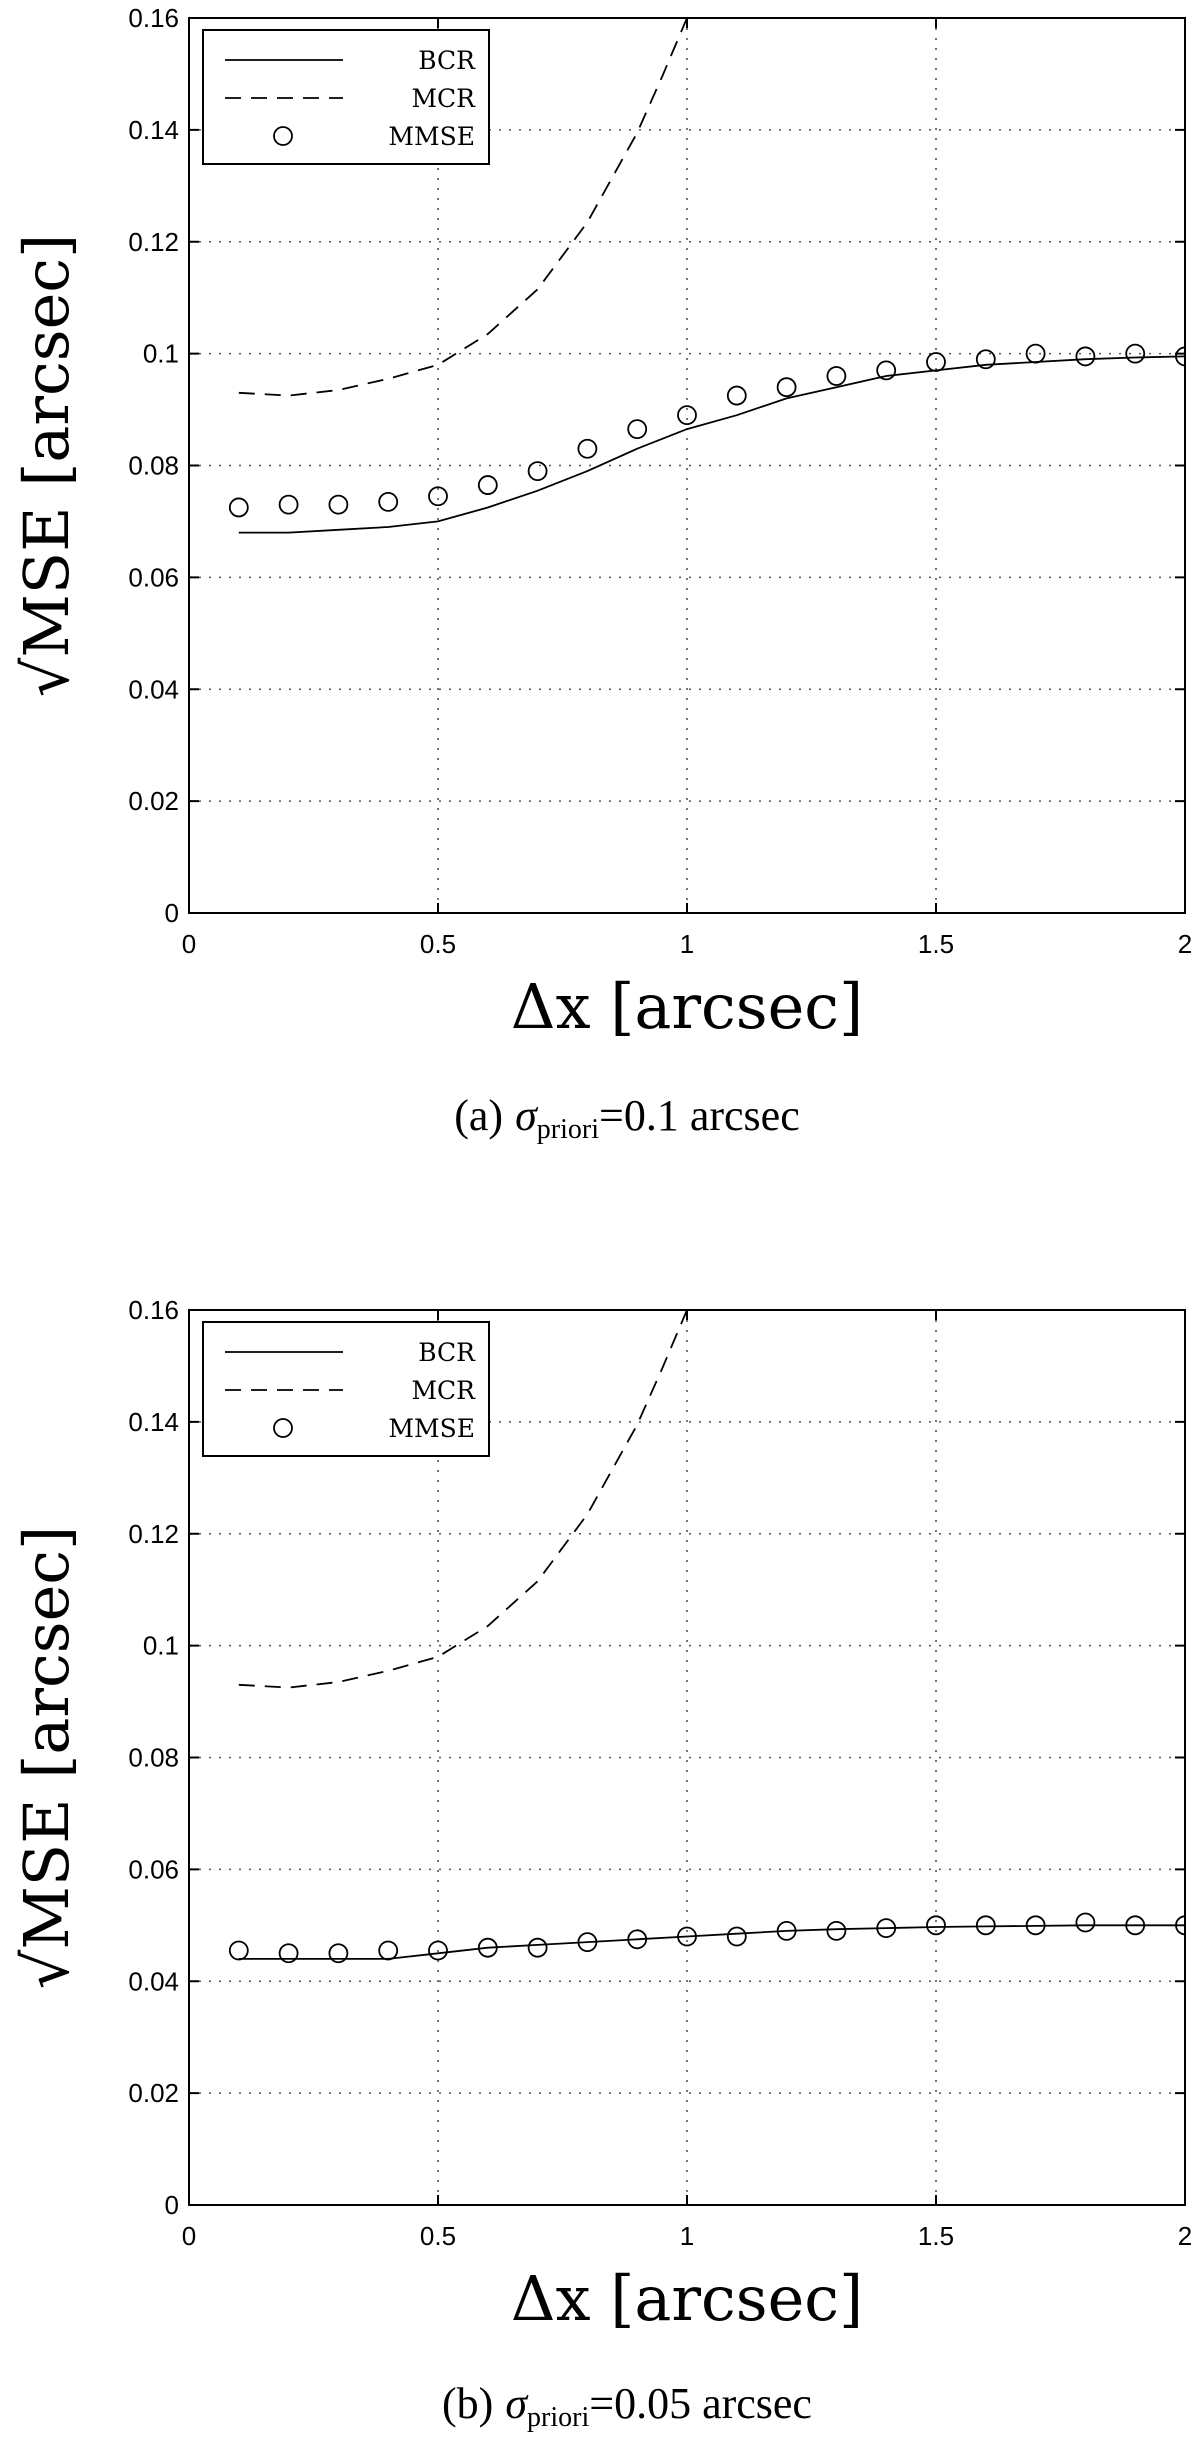 Image resolution: width=1200 pixels, height=2454 pixels. I want to click on bcr-line, so click(711, 444).